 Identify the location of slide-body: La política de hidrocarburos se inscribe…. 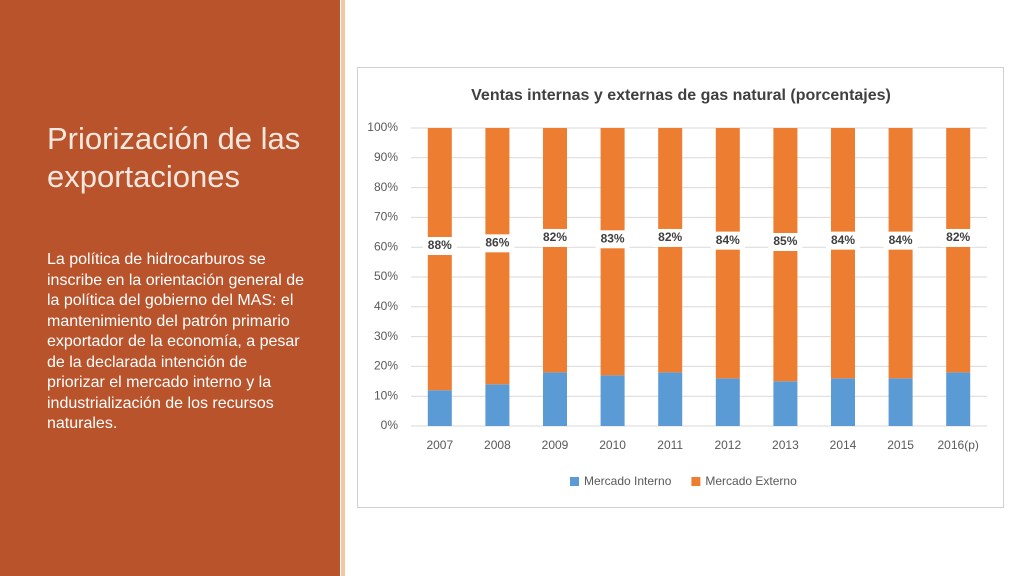
(176, 341).